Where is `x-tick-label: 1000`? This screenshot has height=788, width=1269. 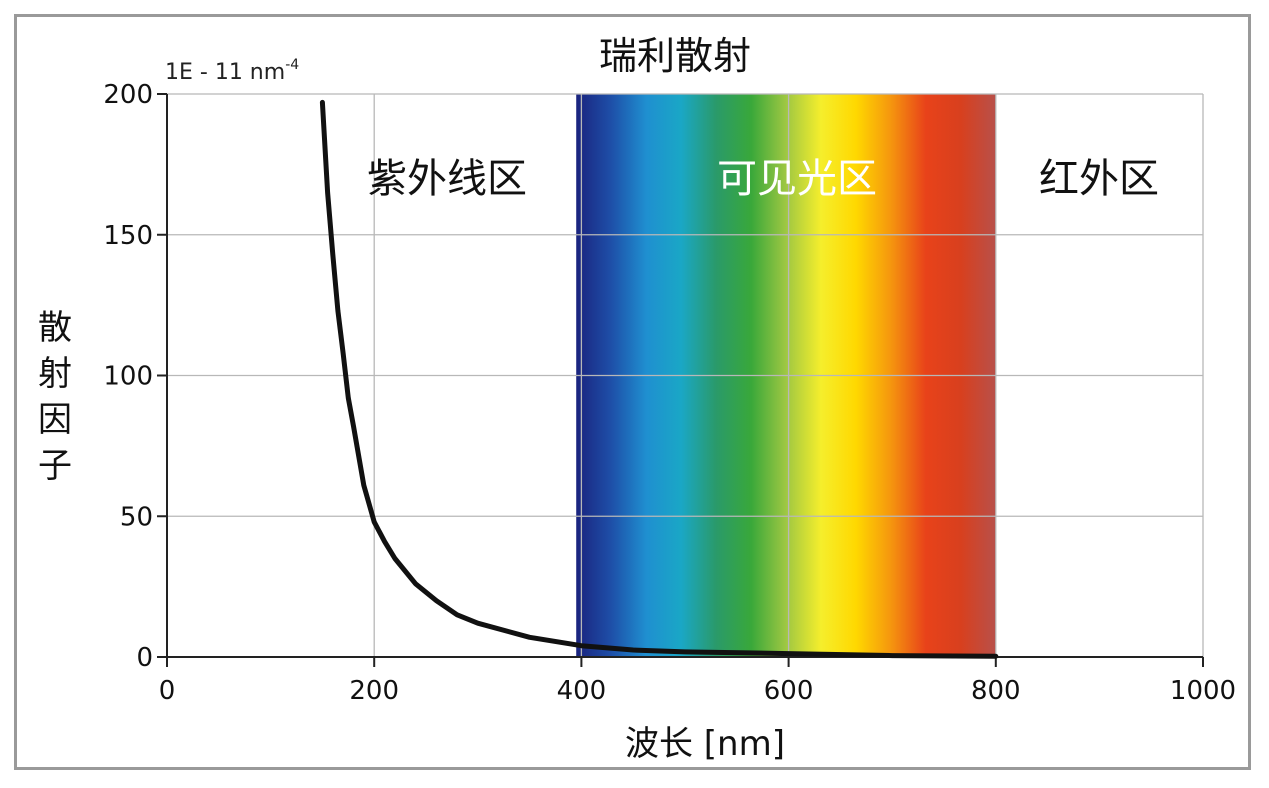
x-tick-label: 1000 is located at coordinates (1203, 691).